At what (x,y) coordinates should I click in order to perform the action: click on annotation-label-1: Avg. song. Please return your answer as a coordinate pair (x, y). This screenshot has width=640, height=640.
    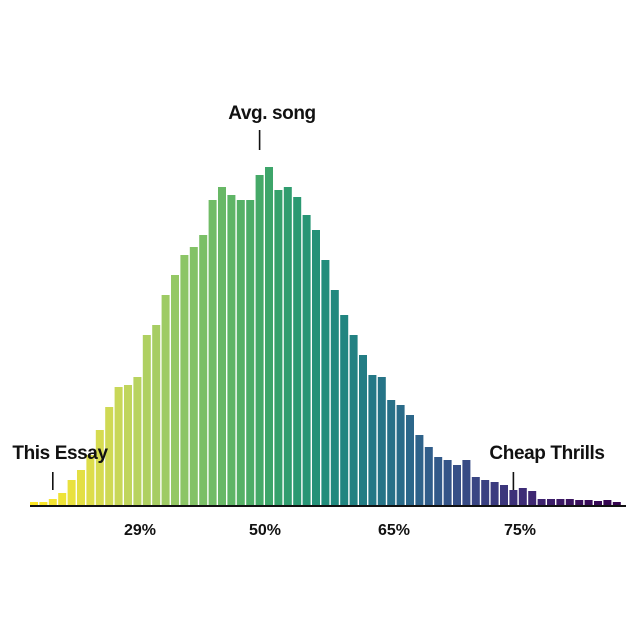
    Looking at the image, I should click on (272, 113).